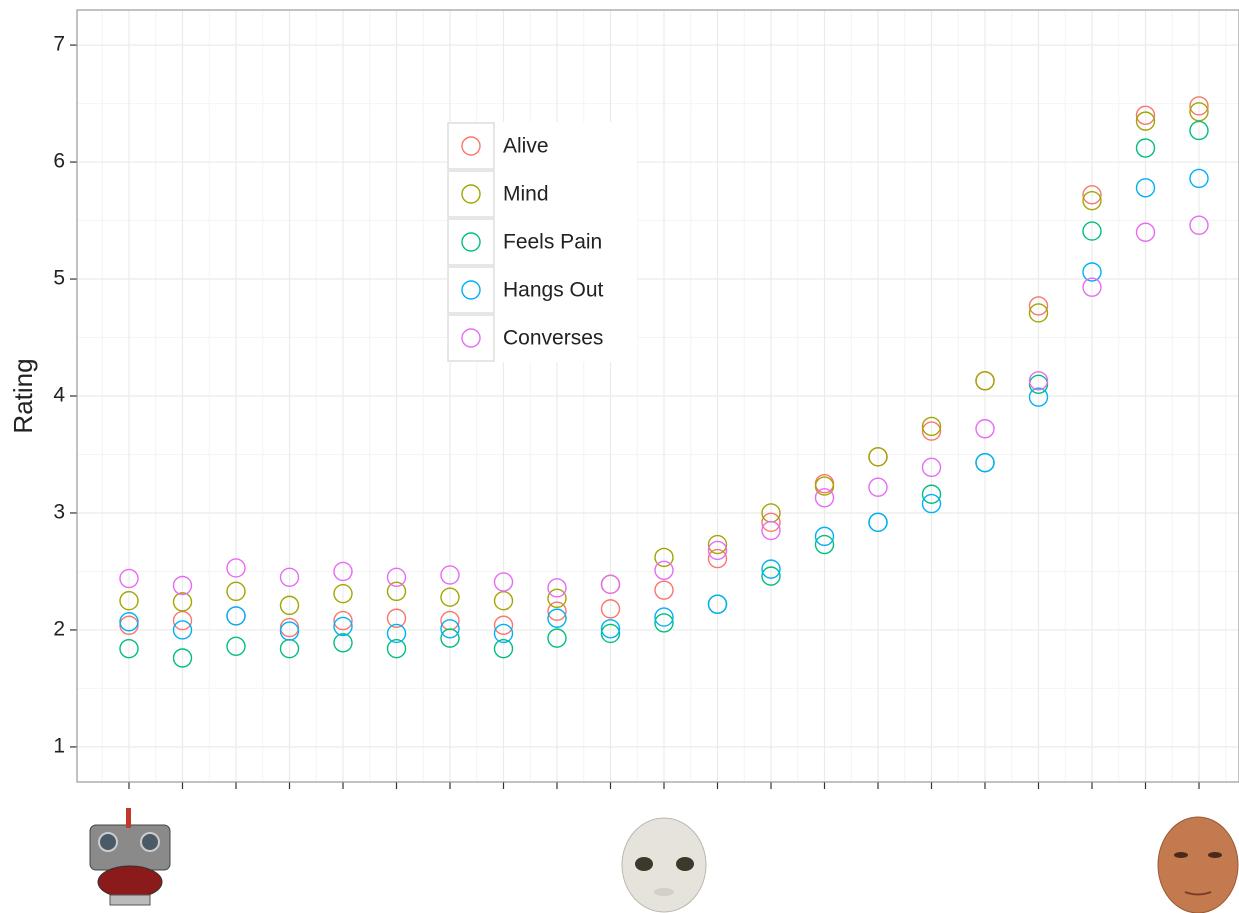  What do you see at coordinates (1198, 864) in the screenshot?
I see `human-face-image` at bounding box center [1198, 864].